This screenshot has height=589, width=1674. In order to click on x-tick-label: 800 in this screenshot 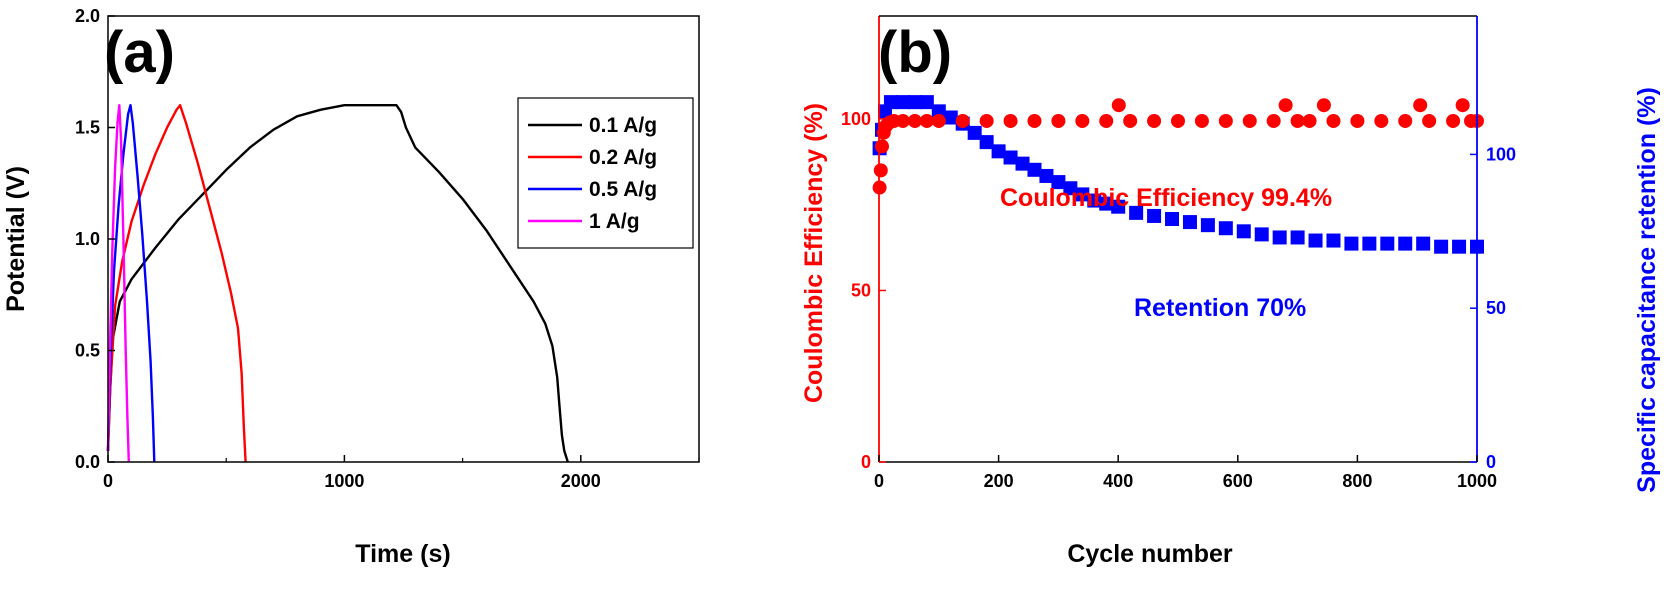, I will do `click(1357, 481)`.